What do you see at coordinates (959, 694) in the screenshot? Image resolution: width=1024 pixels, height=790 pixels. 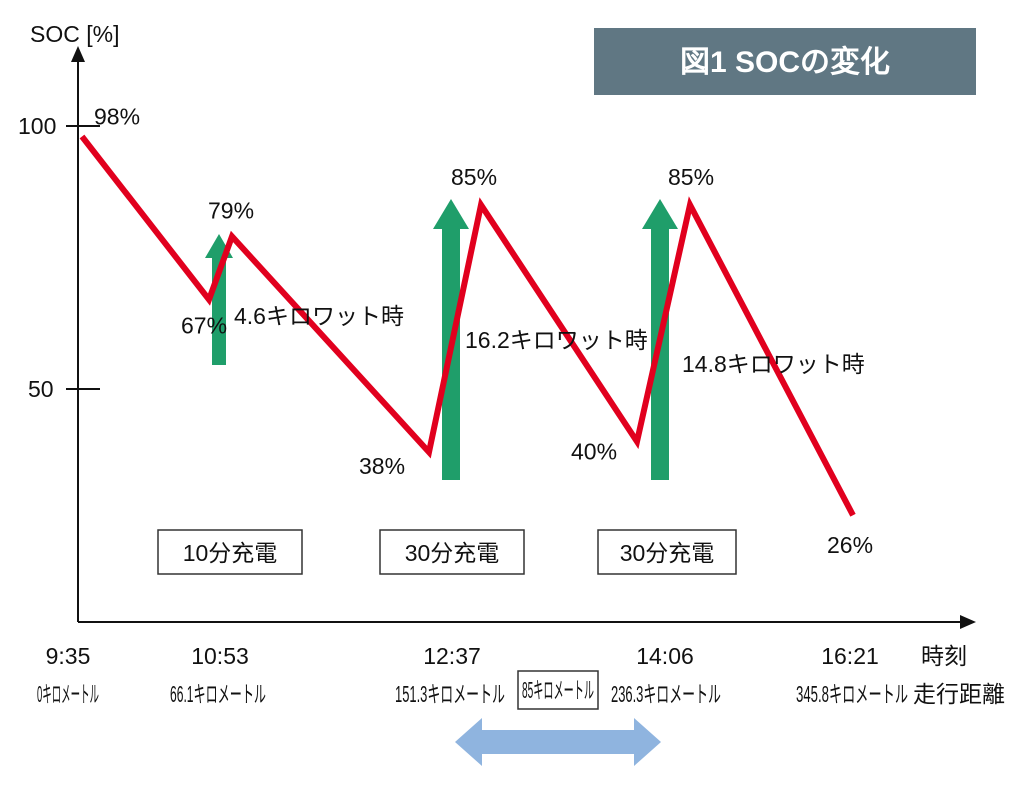 I see `x-axis-label-distance: 走行距離` at bounding box center [959, 694].